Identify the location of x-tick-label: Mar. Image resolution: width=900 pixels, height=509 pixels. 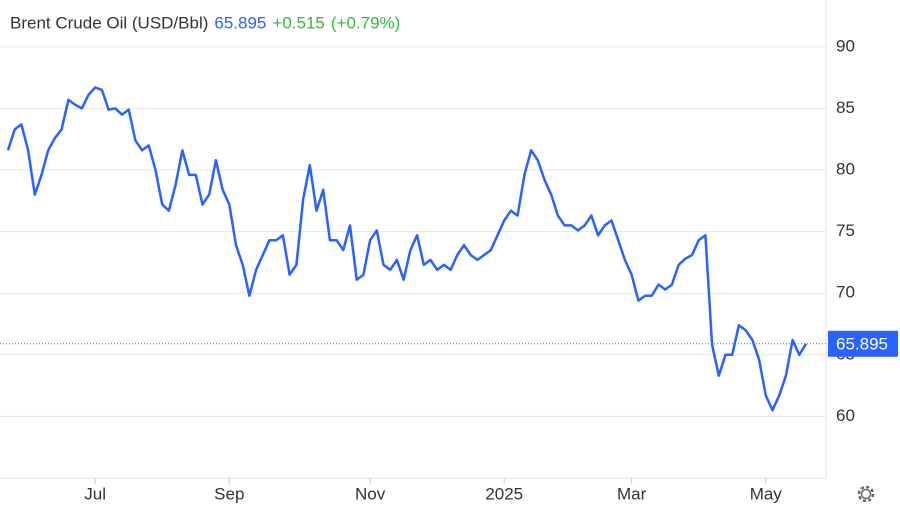
(632, 493).